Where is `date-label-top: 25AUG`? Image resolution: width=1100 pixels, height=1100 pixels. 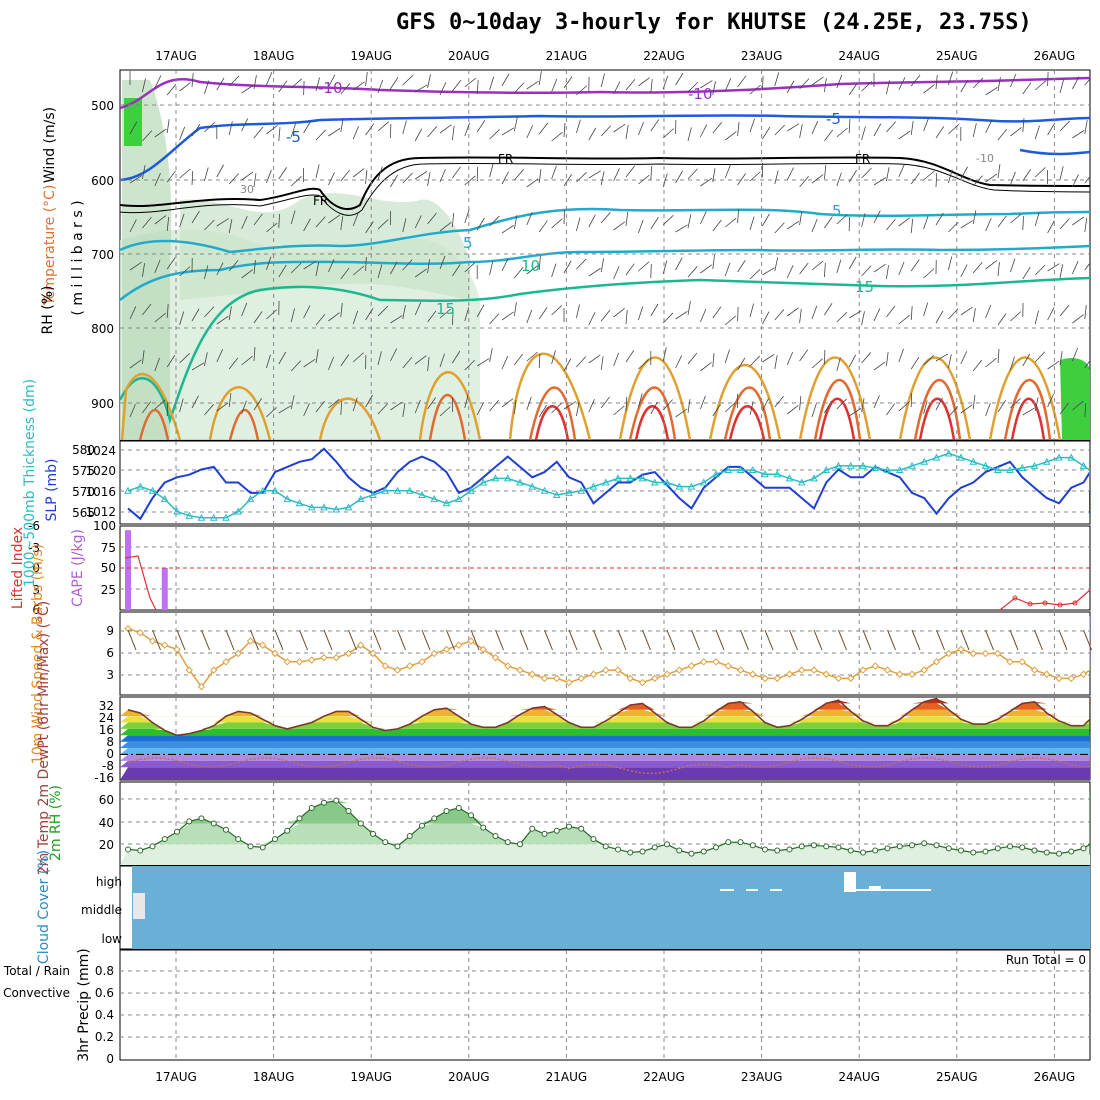
date-label-top: 25AUG is located at coordinates (957, 56).